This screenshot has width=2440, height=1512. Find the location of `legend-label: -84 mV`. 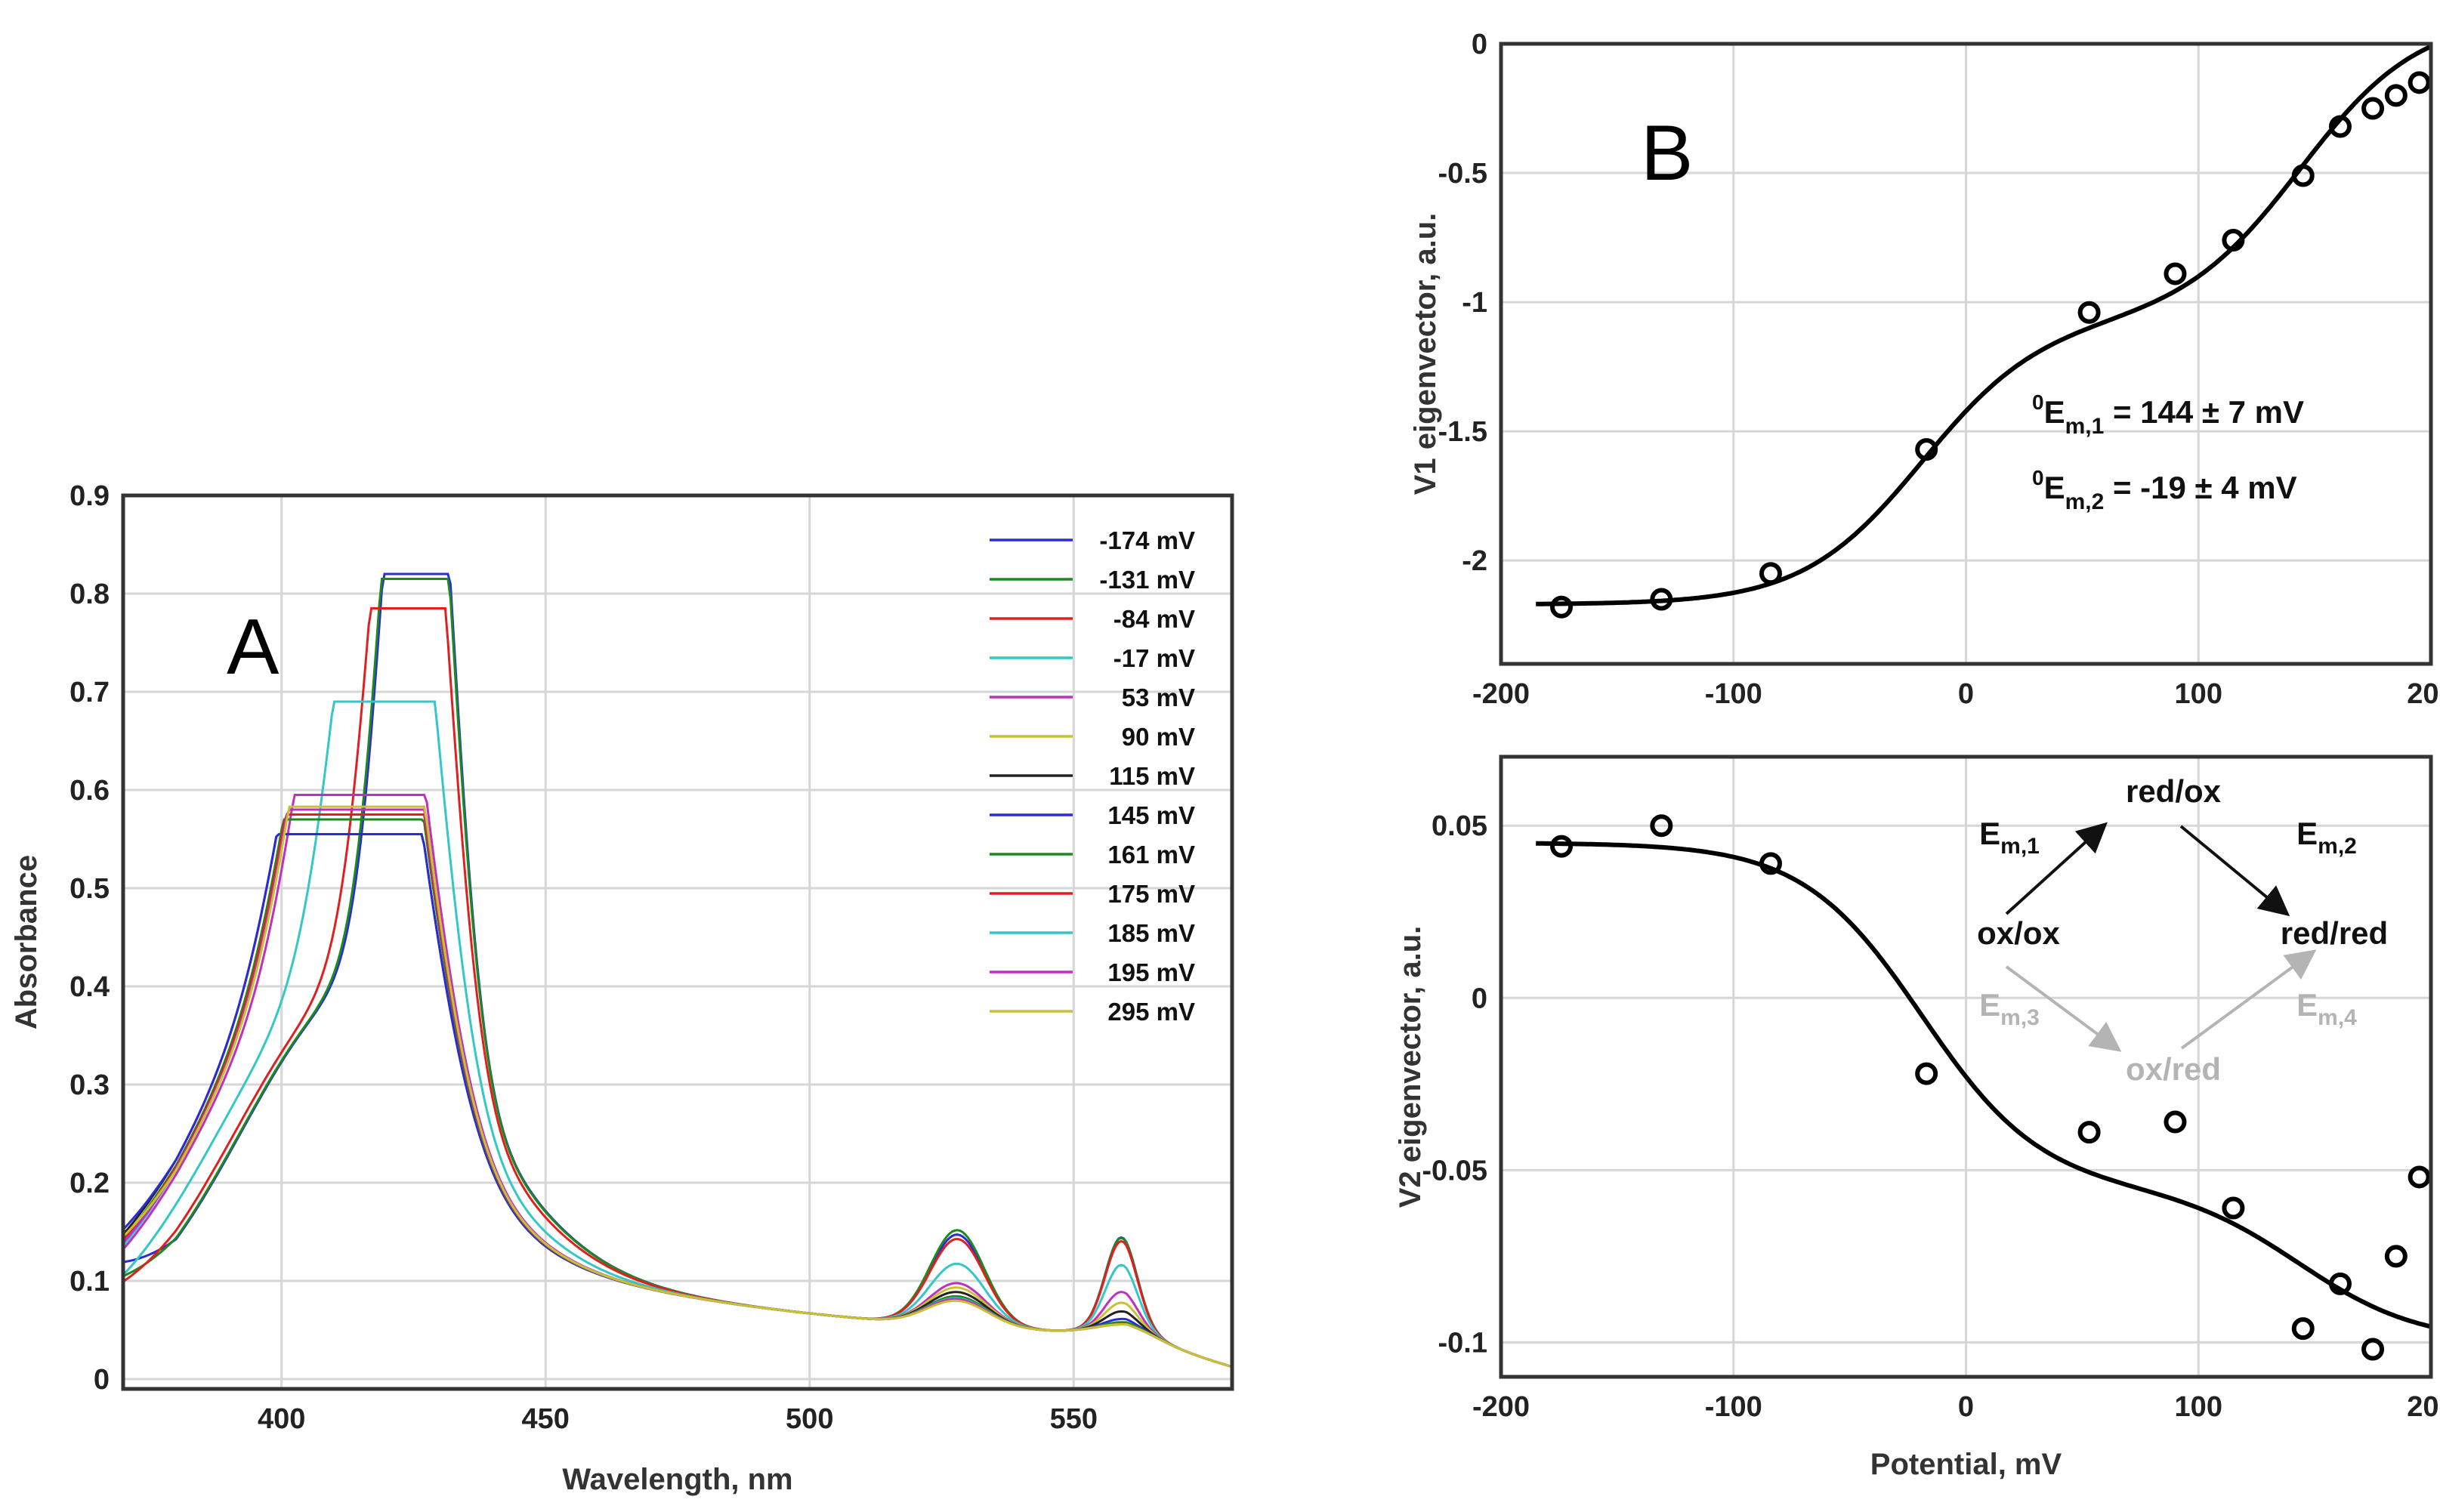

legend-label: -84 mV is located at coordinates (1154, 619).